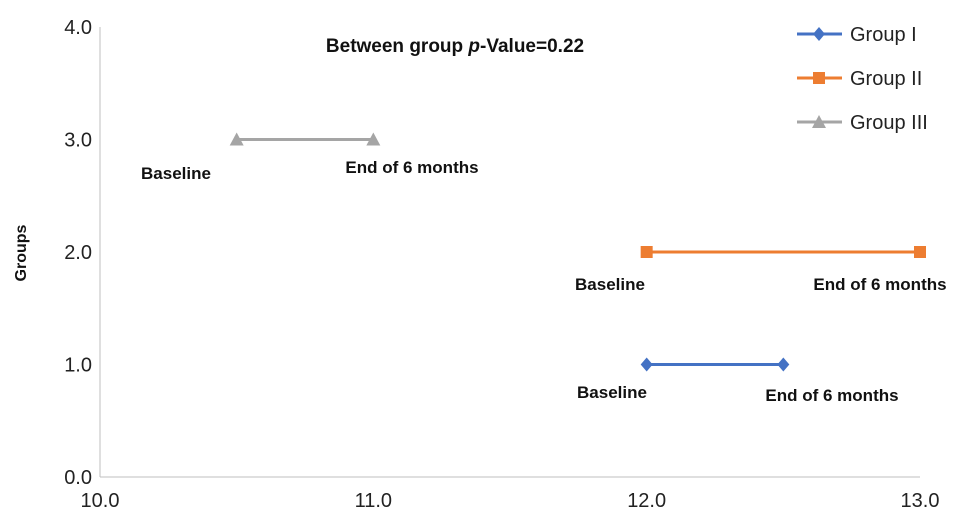 This screenshot has height=518, width=960. What do you see at coordinates (532, 46) in the screenshot?
I see `chart-title-part-3: -Value=0.22` at bounding box center [532, 46].